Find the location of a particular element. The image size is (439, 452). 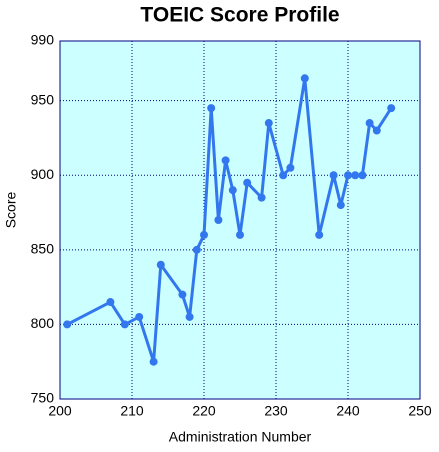

y-tick-label: 800 is located at coordinates (43, 323).